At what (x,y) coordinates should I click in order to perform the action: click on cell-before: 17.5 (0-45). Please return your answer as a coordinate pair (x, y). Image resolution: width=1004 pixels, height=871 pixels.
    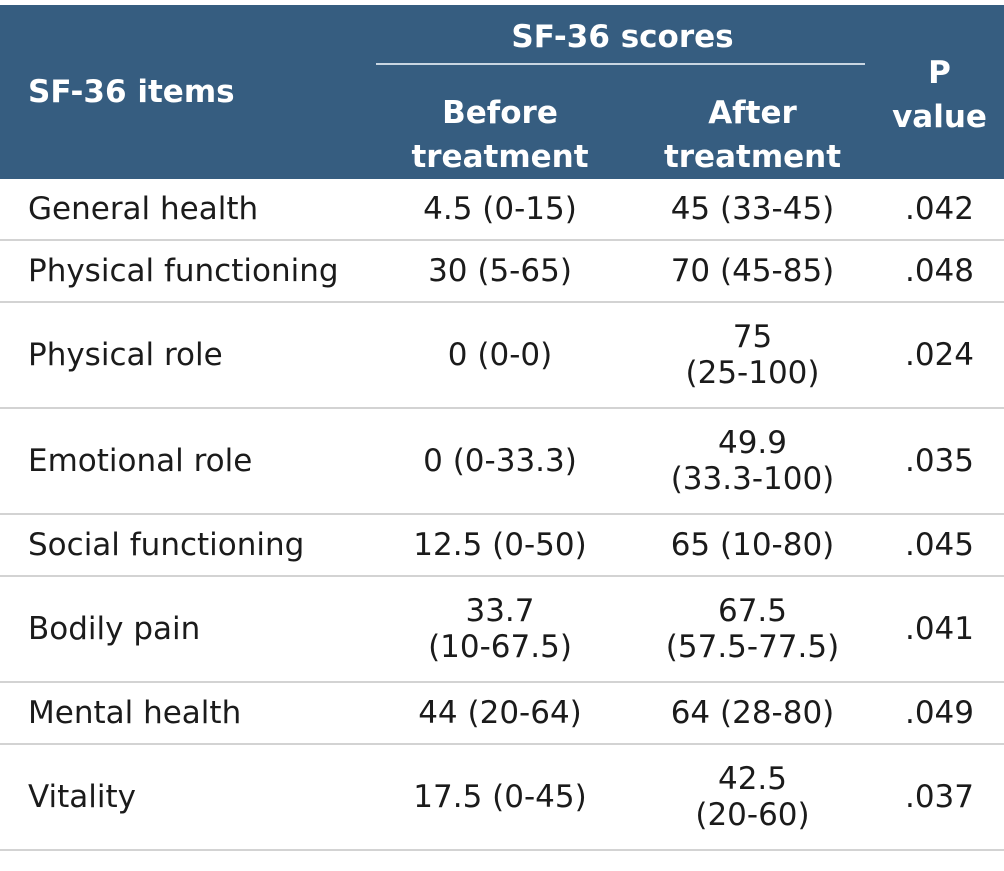
    Looking at the image, I should click on (500, 797).